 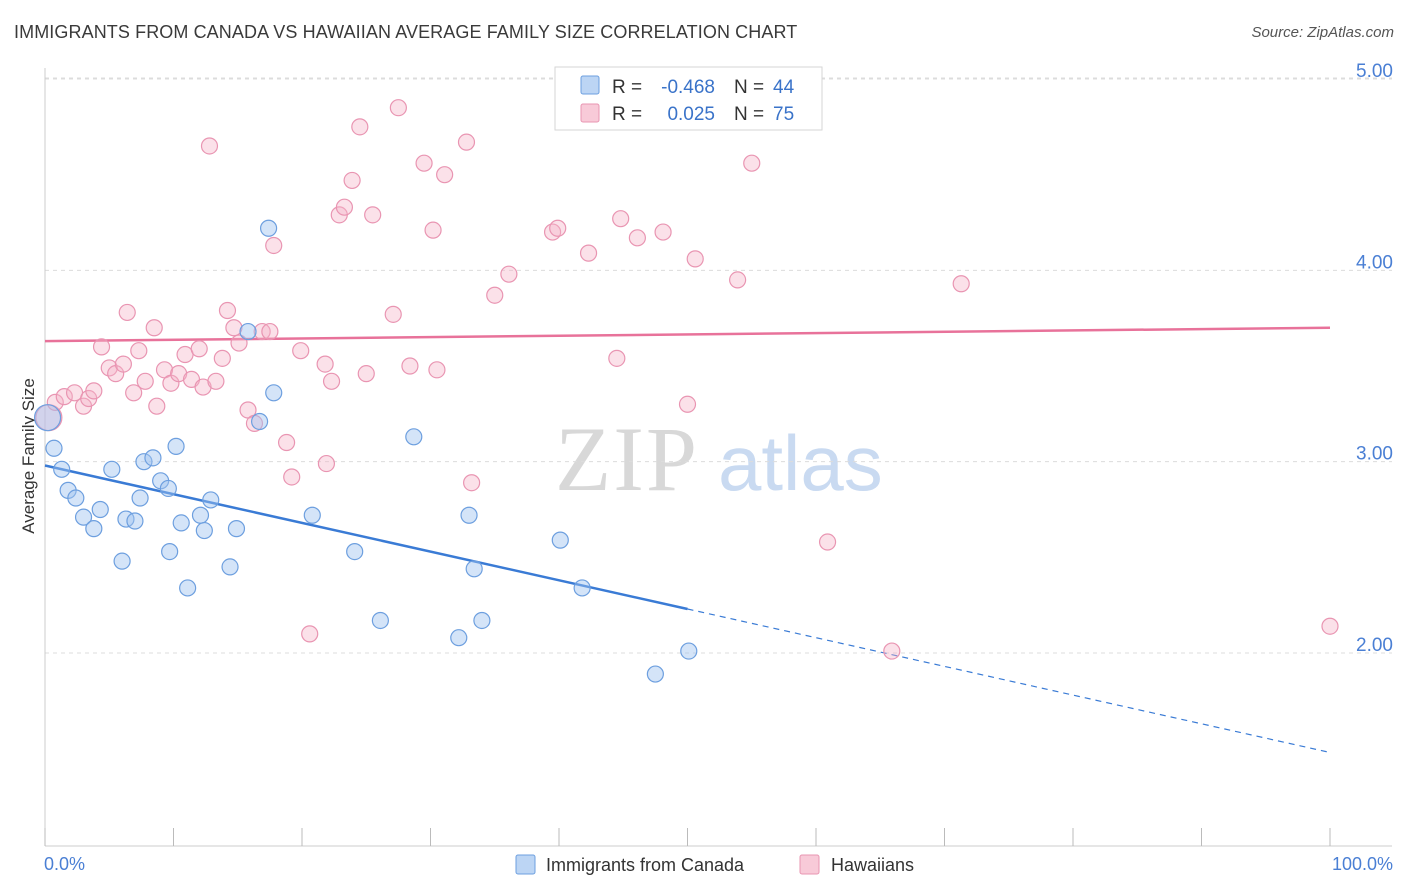 What do you see at coordinates (749, 87) in the screenshot?
I see `legend-n-label: N =` at bounding box center [749, 87].